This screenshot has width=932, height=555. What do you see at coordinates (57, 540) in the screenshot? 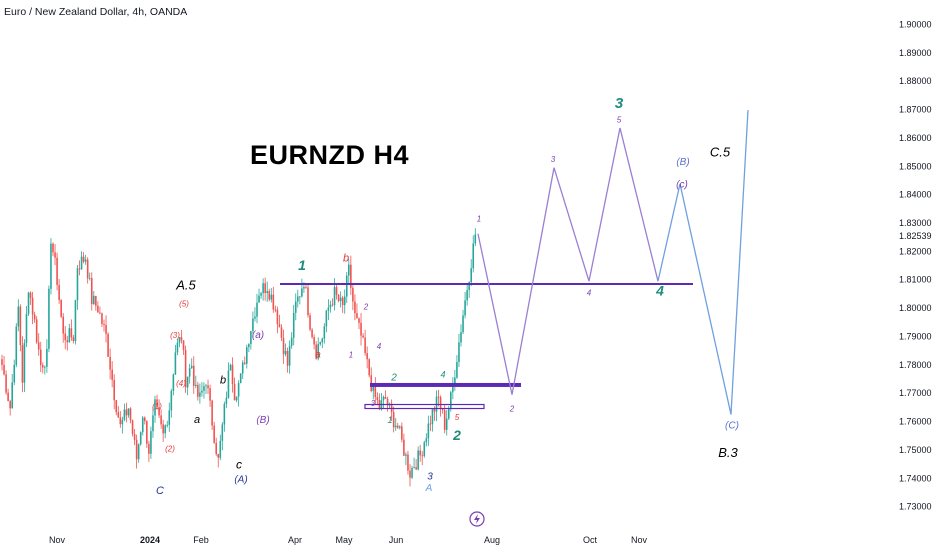
I see `x-tick-label: Nov` at bounding box center [57, 540].